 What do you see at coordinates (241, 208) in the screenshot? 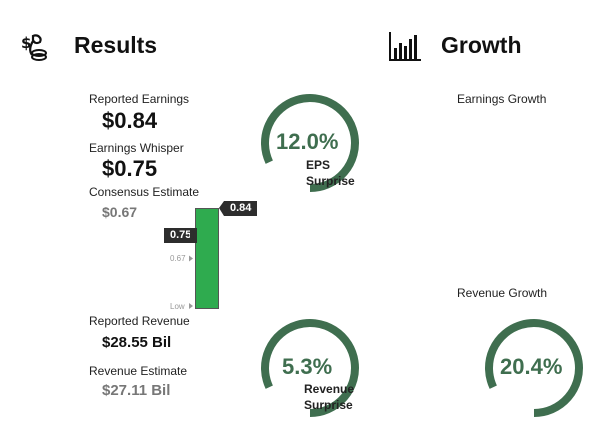
I see `bar-high-label: 0.84` at bounding box center [241, 208].